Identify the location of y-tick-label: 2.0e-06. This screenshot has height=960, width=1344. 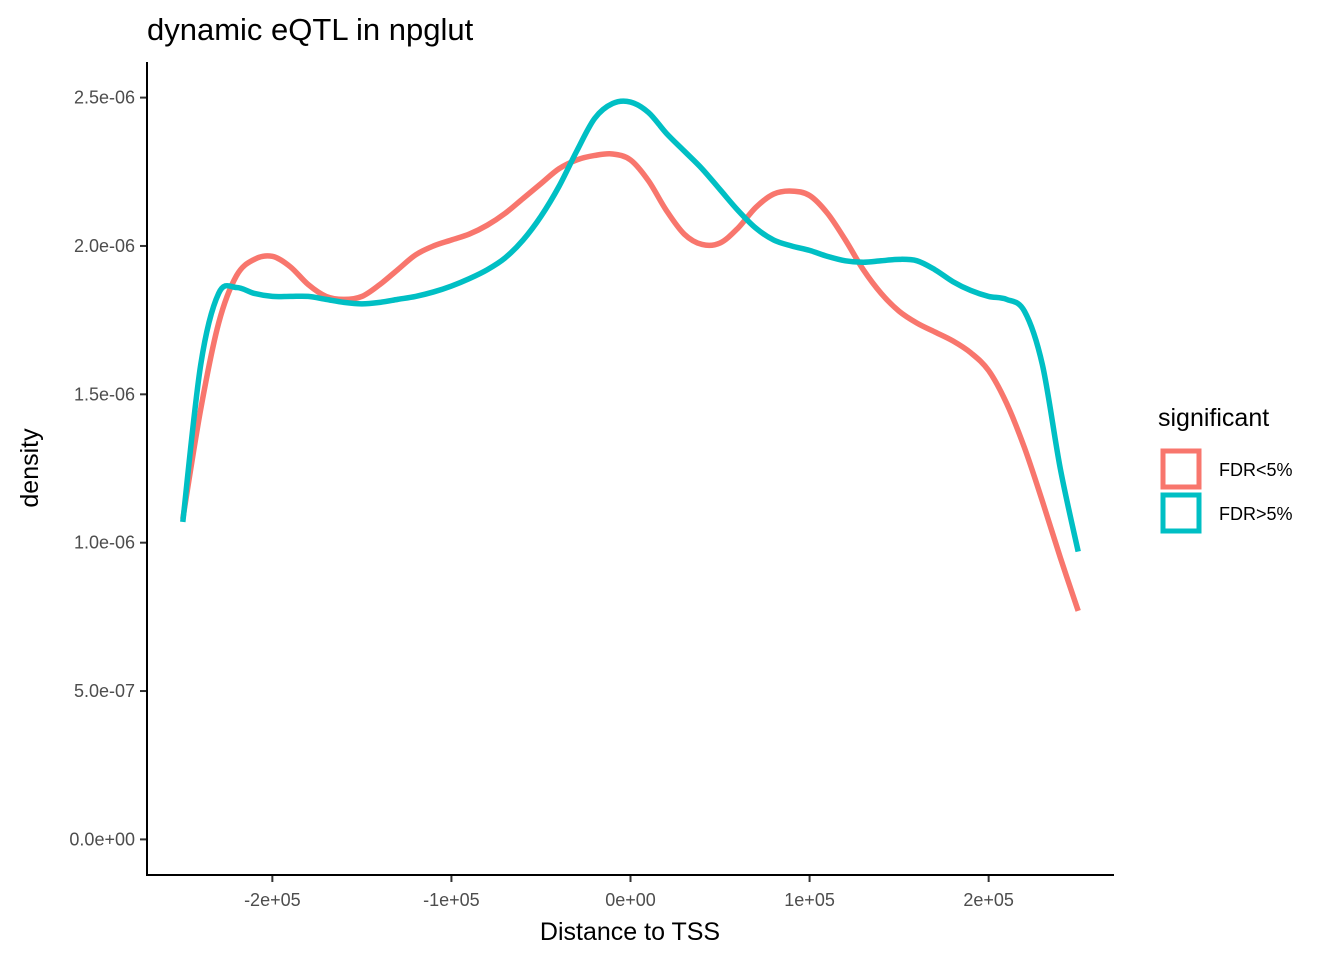
(104, 246).